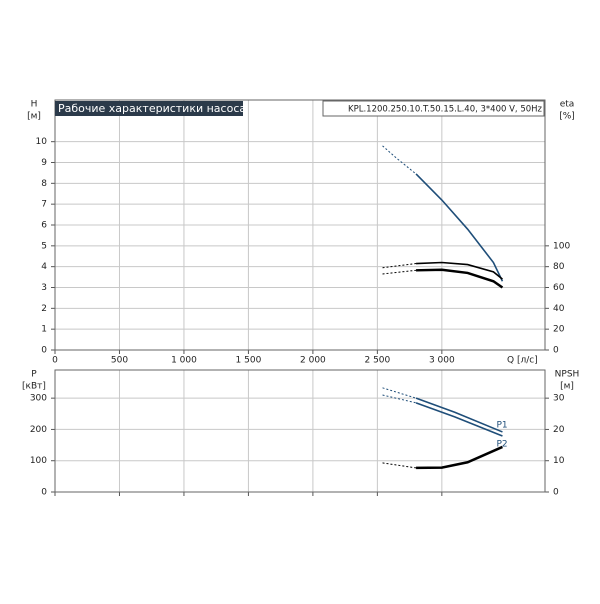 The image size is (600, 604). Describe the element at coordinates (42, 142) in the screenshot. I see `y-tick-label: 10` at that location.